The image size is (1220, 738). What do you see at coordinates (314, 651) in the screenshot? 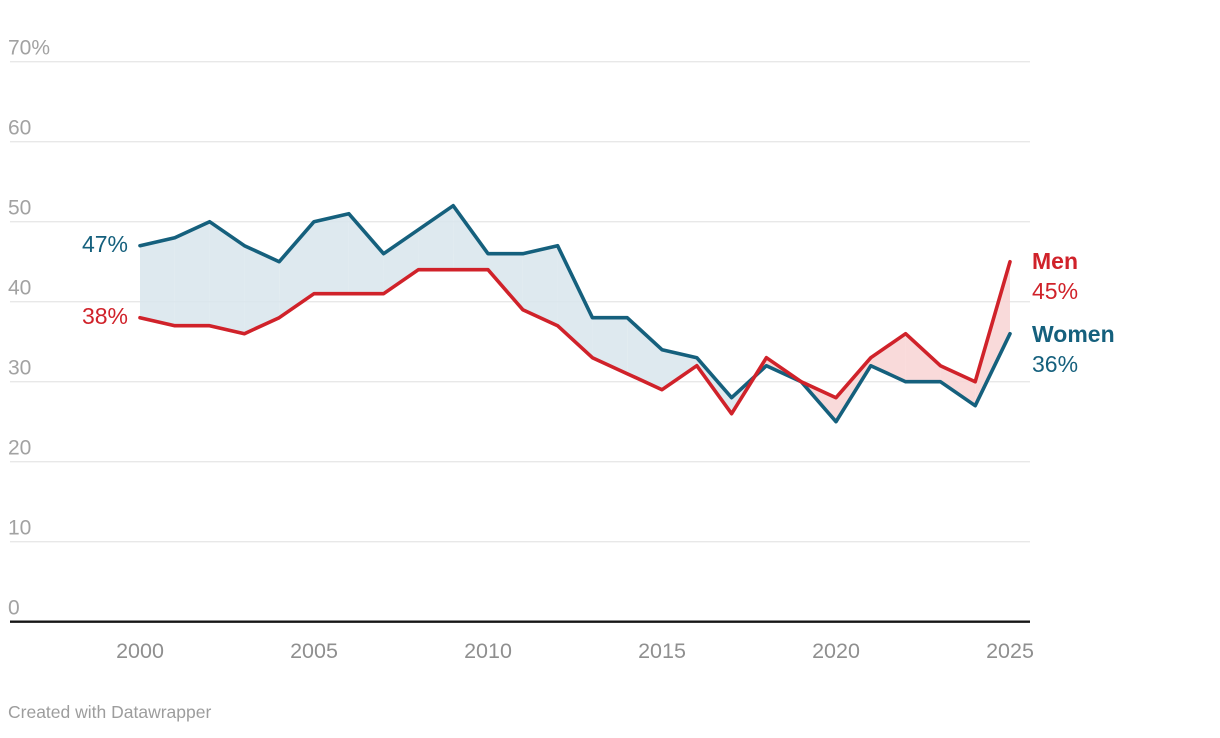
I see `x-tick-label: 2005` at bounding box center [314, 651].